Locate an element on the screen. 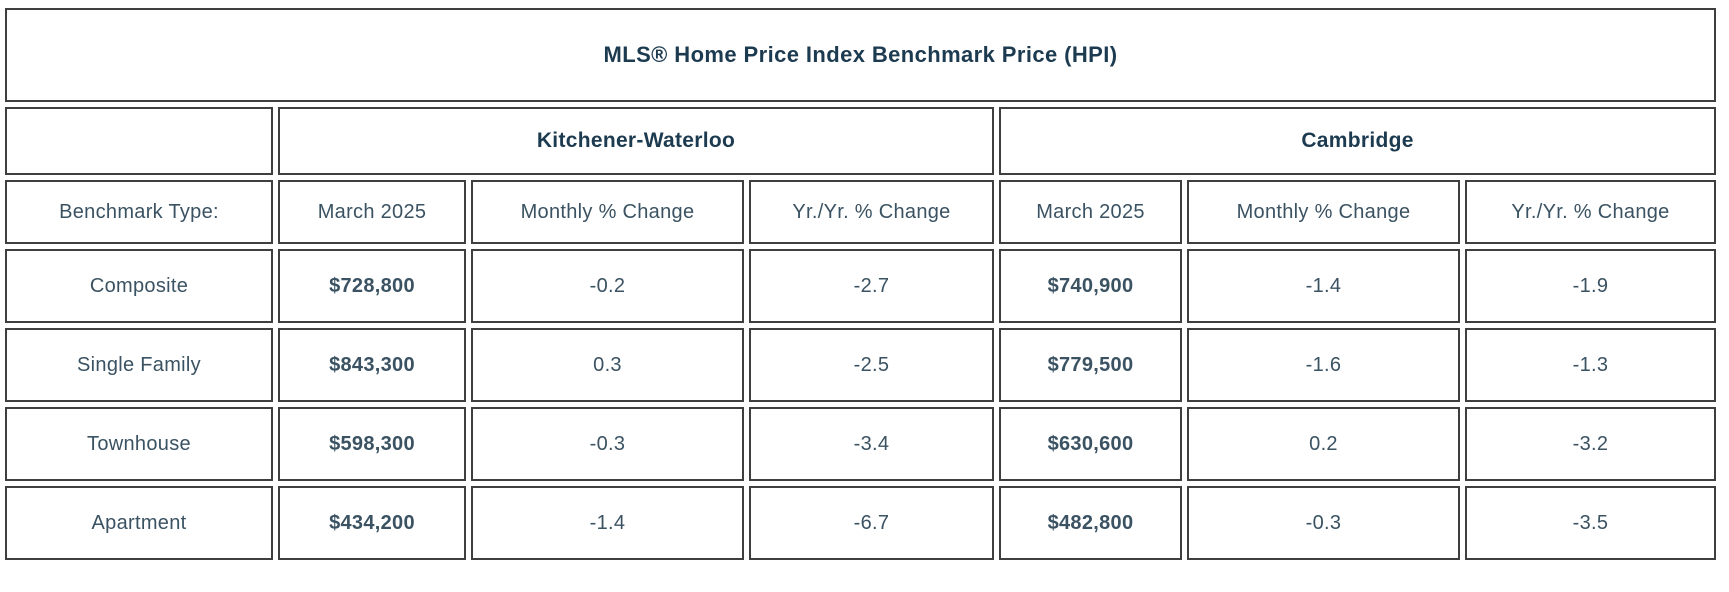 The height and width of the screenshot is (592, 1729). yearly-change-cell: -3.4 is located at coordinates (871, 444).